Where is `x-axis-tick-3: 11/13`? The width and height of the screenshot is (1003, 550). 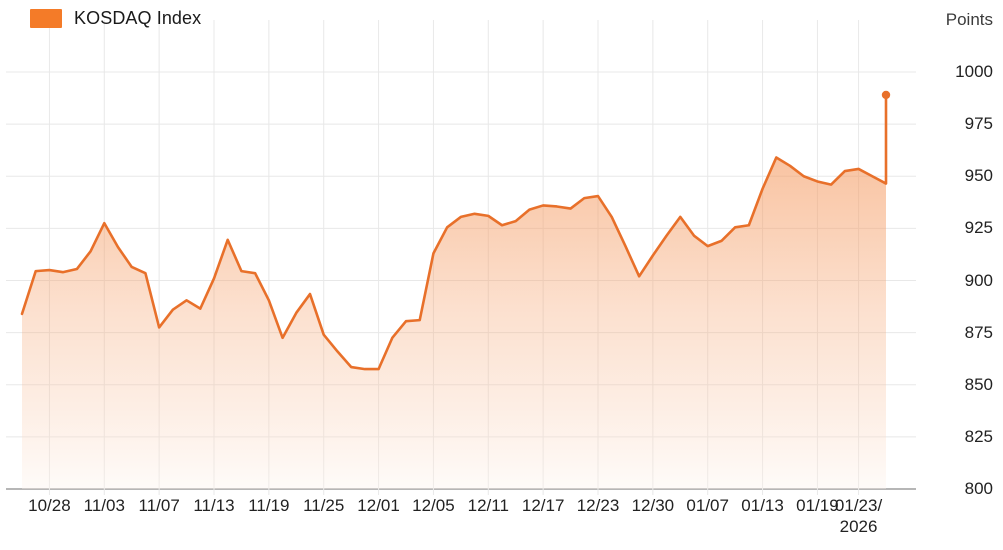 x-axis-tick-3: 11/13 is located at coordinates (214, 505).